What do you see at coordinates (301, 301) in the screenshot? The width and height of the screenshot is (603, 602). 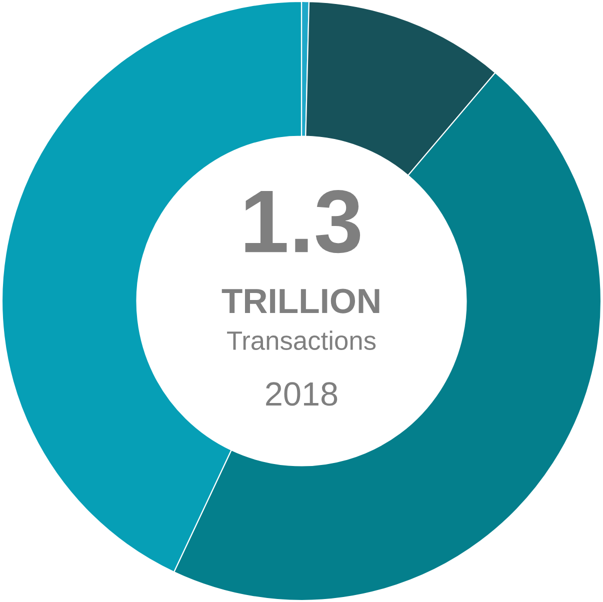 I see `text: TRILLION` at bounding box center [301, 301].